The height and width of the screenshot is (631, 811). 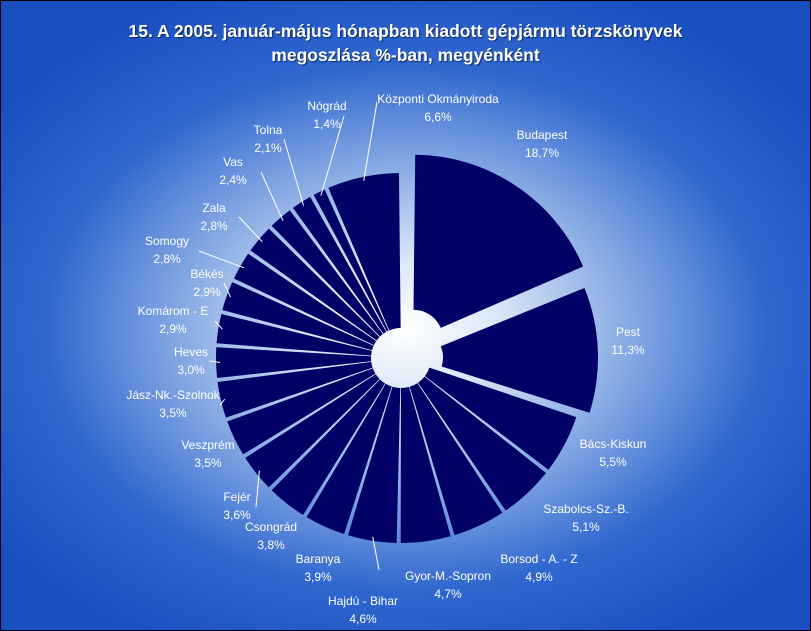 What do you see at coordinates (191, 370) in the screenshot?
I see `slice-value-label: 3,0%` at bounding box center [191, 370].